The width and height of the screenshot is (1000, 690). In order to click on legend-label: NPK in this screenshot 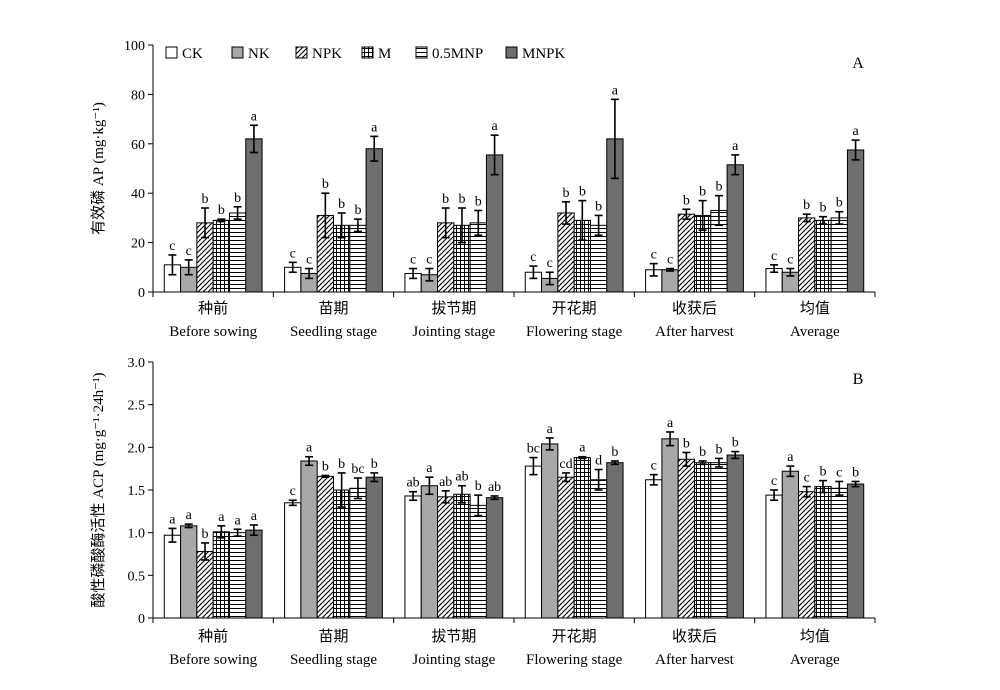, I will do `click(327, 54)`.